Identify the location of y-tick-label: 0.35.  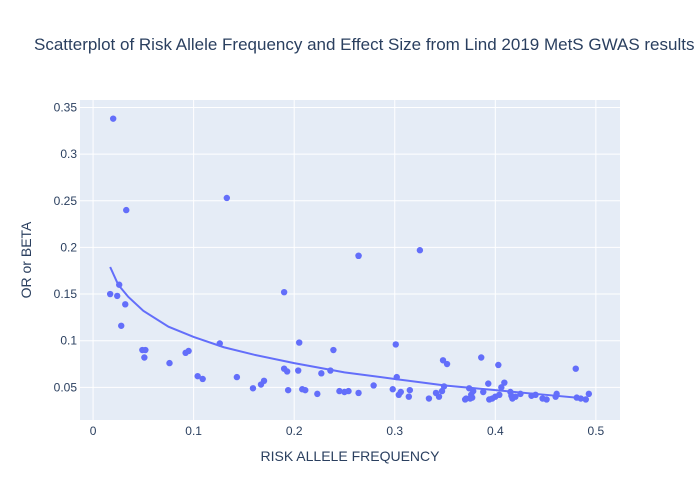
(66, 107).